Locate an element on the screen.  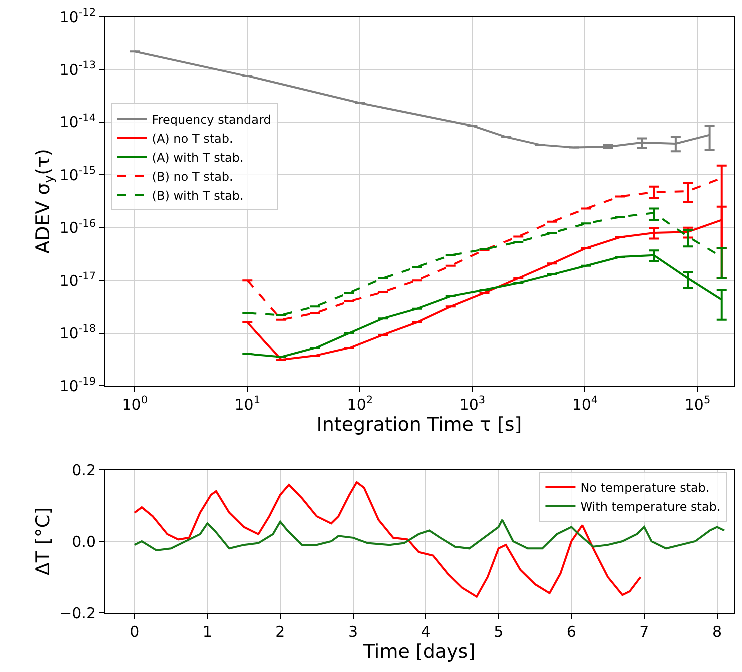
x-tick-label: 7 is located at coordinates (645, 632).